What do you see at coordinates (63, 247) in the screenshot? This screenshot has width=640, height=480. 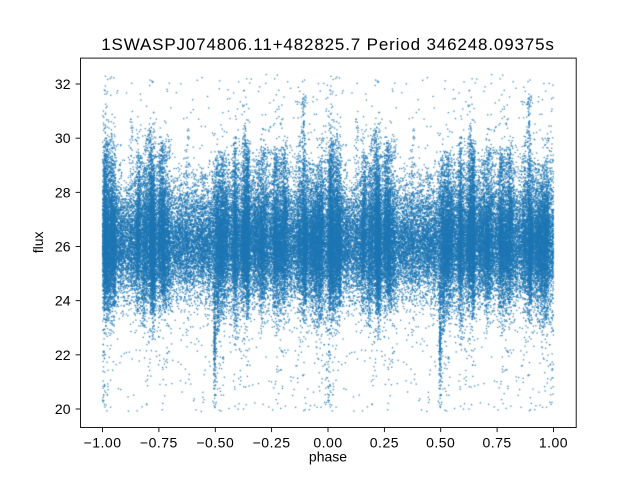 I see `svg-text: 26` at bounding box center [63, 247].